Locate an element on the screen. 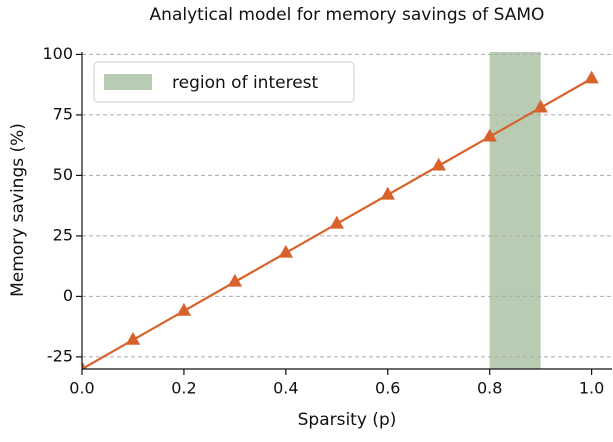 Image resolution: width=613 pixels, height=442 pixels. legend-swatch is located at coordinates (128, 82).